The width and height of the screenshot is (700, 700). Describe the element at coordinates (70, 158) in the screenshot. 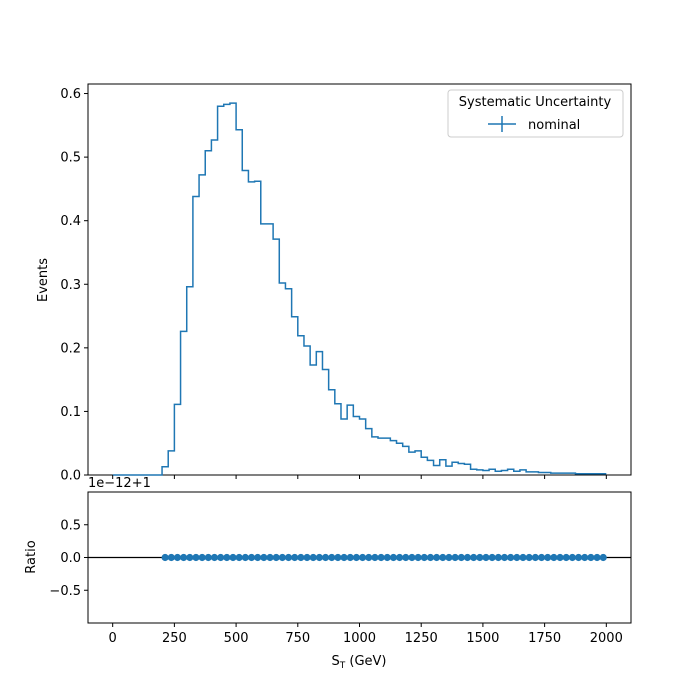

I see `main-y-tick-label: 0.5` at that location.